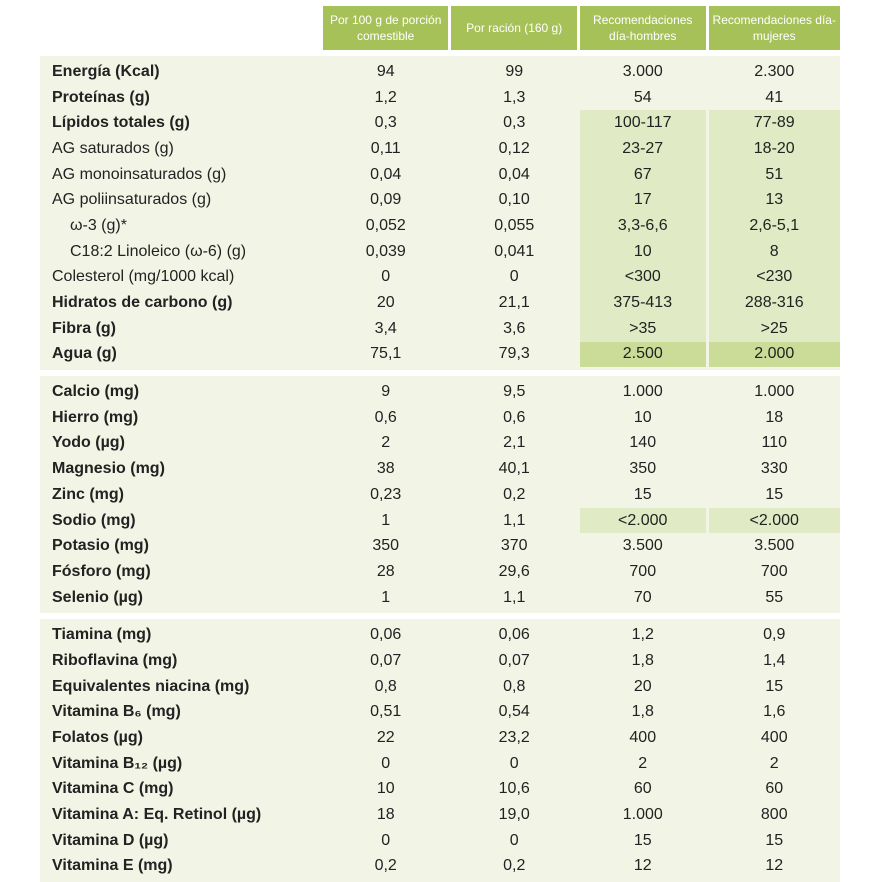 This screenshot has width=880, height=882. Describe the element at coordinates (514, 225) in the screenshot. I see `table-cell: 0,055` at that location.